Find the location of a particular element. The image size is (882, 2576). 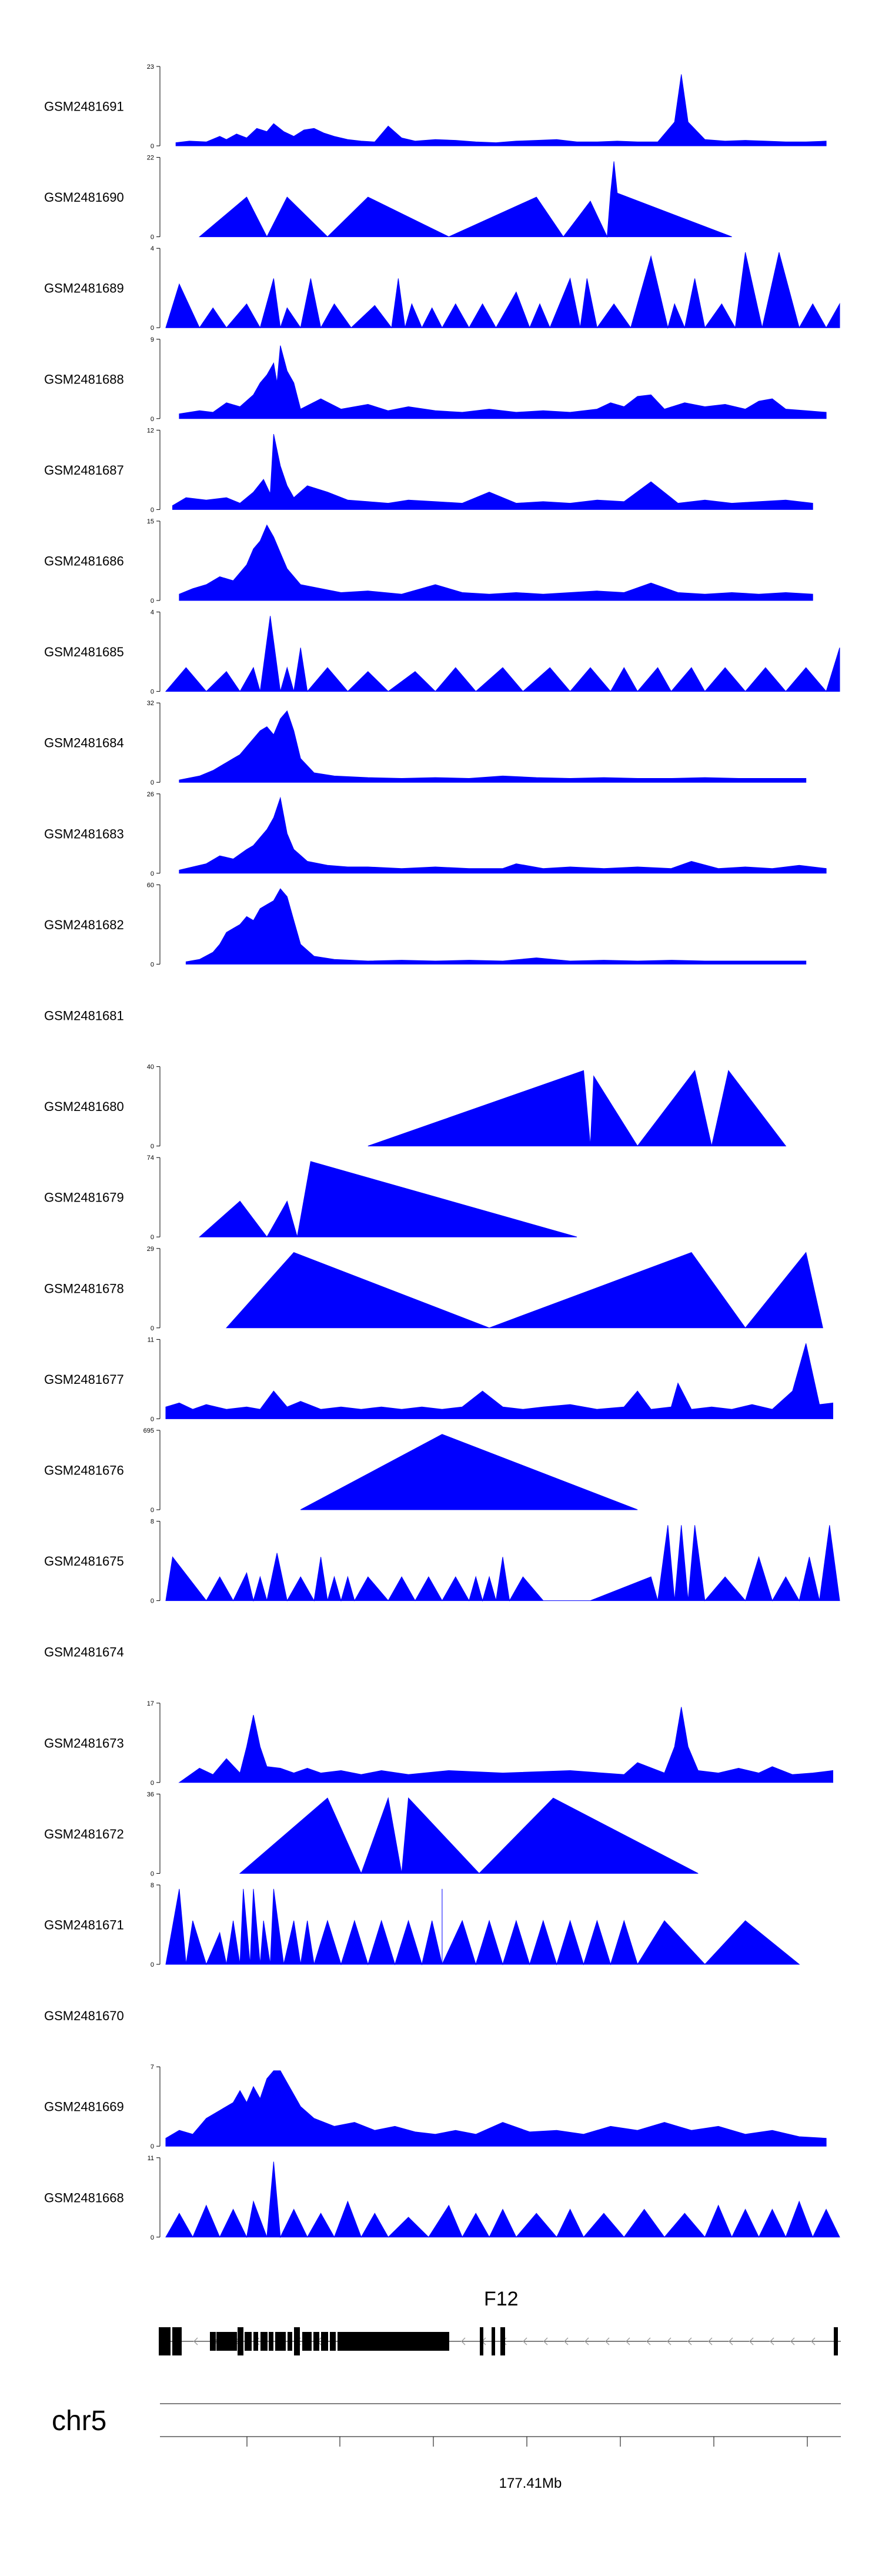

track-GSM2481688: GSM2481688 9 0 is located at coordinates (435, 379).